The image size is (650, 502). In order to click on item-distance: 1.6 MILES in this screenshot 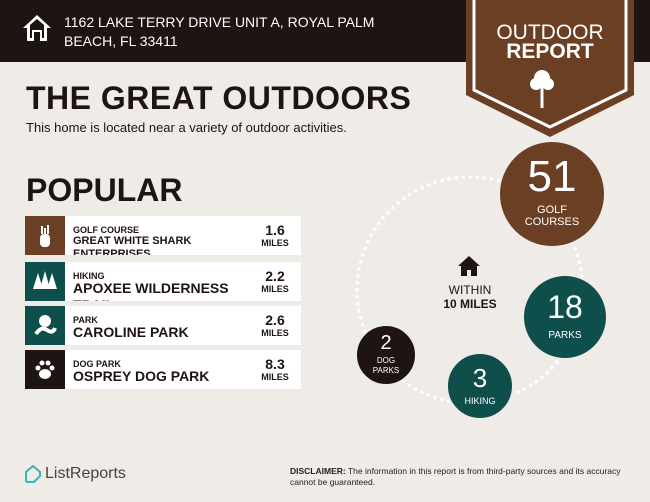, I will do `click(275, 236)`.